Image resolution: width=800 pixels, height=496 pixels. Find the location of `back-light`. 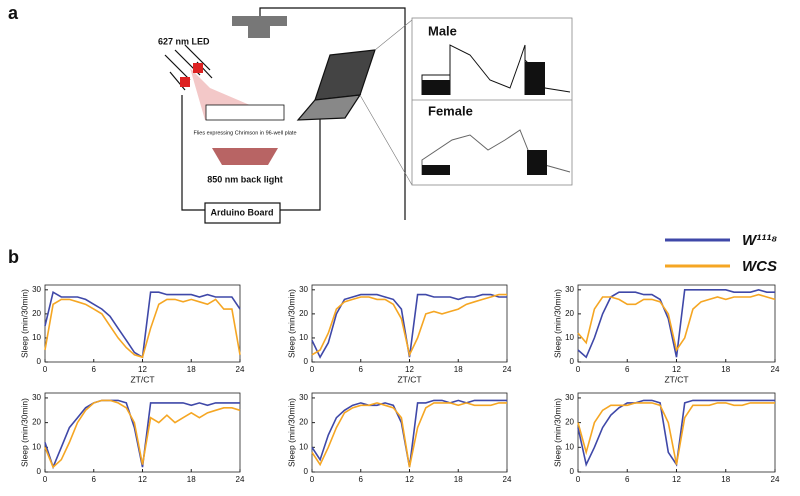

back-light is located at coordinates (245, 156).